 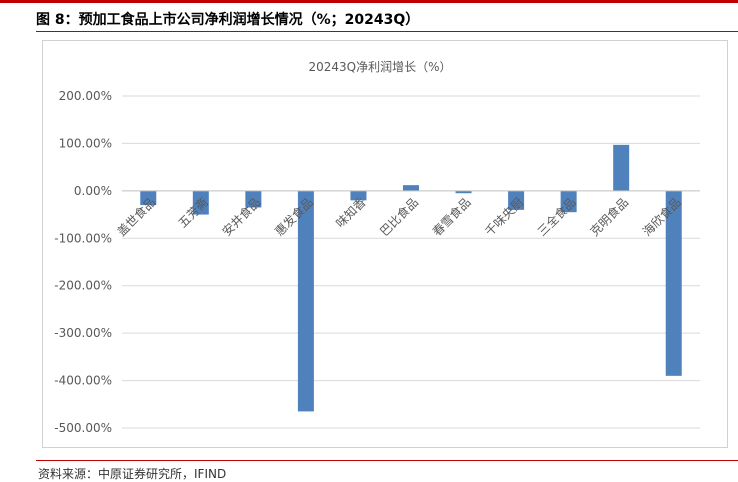 I want to click on x-tick-label: 克明食品, so click(x=609, y=216).